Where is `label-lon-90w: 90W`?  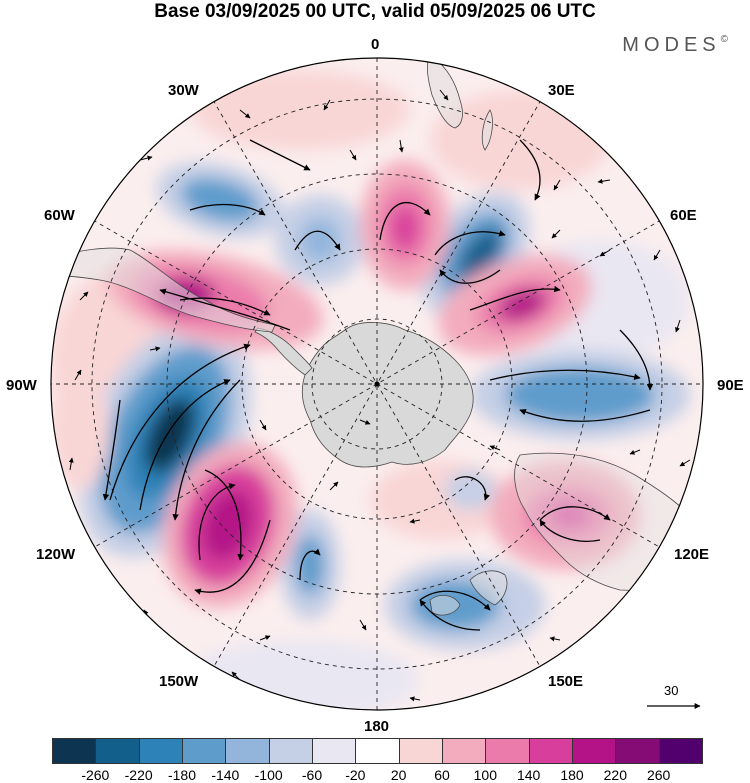 label-lon-90w: 90W is located at coordinates (21, 385).